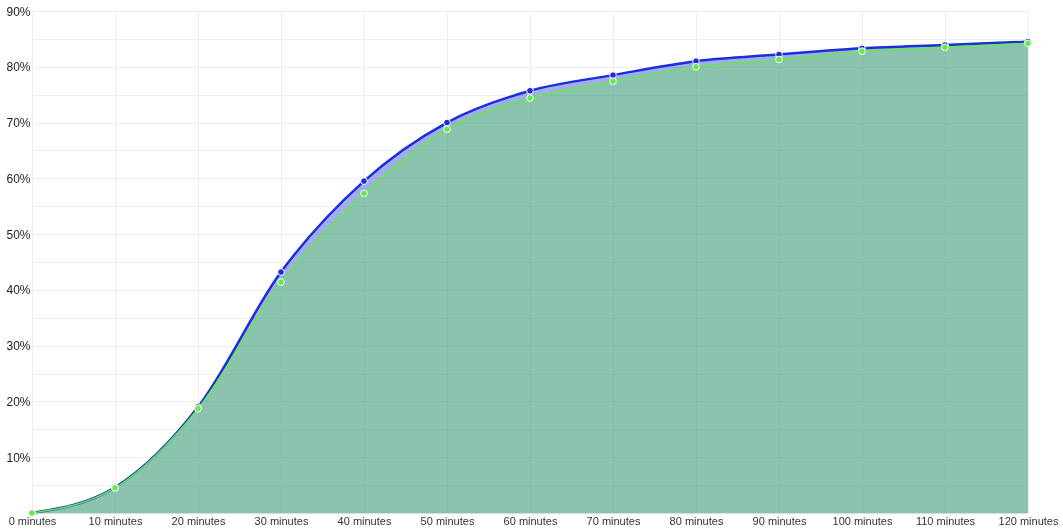 The image size is (1063, 531). I want to click on x-tick-label: 20 minutes, so click(198, 520).